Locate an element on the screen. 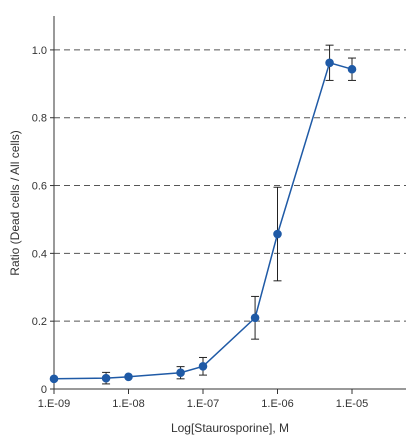  x-tick-label: 1.E-08 is located at coordinates (128, 404).